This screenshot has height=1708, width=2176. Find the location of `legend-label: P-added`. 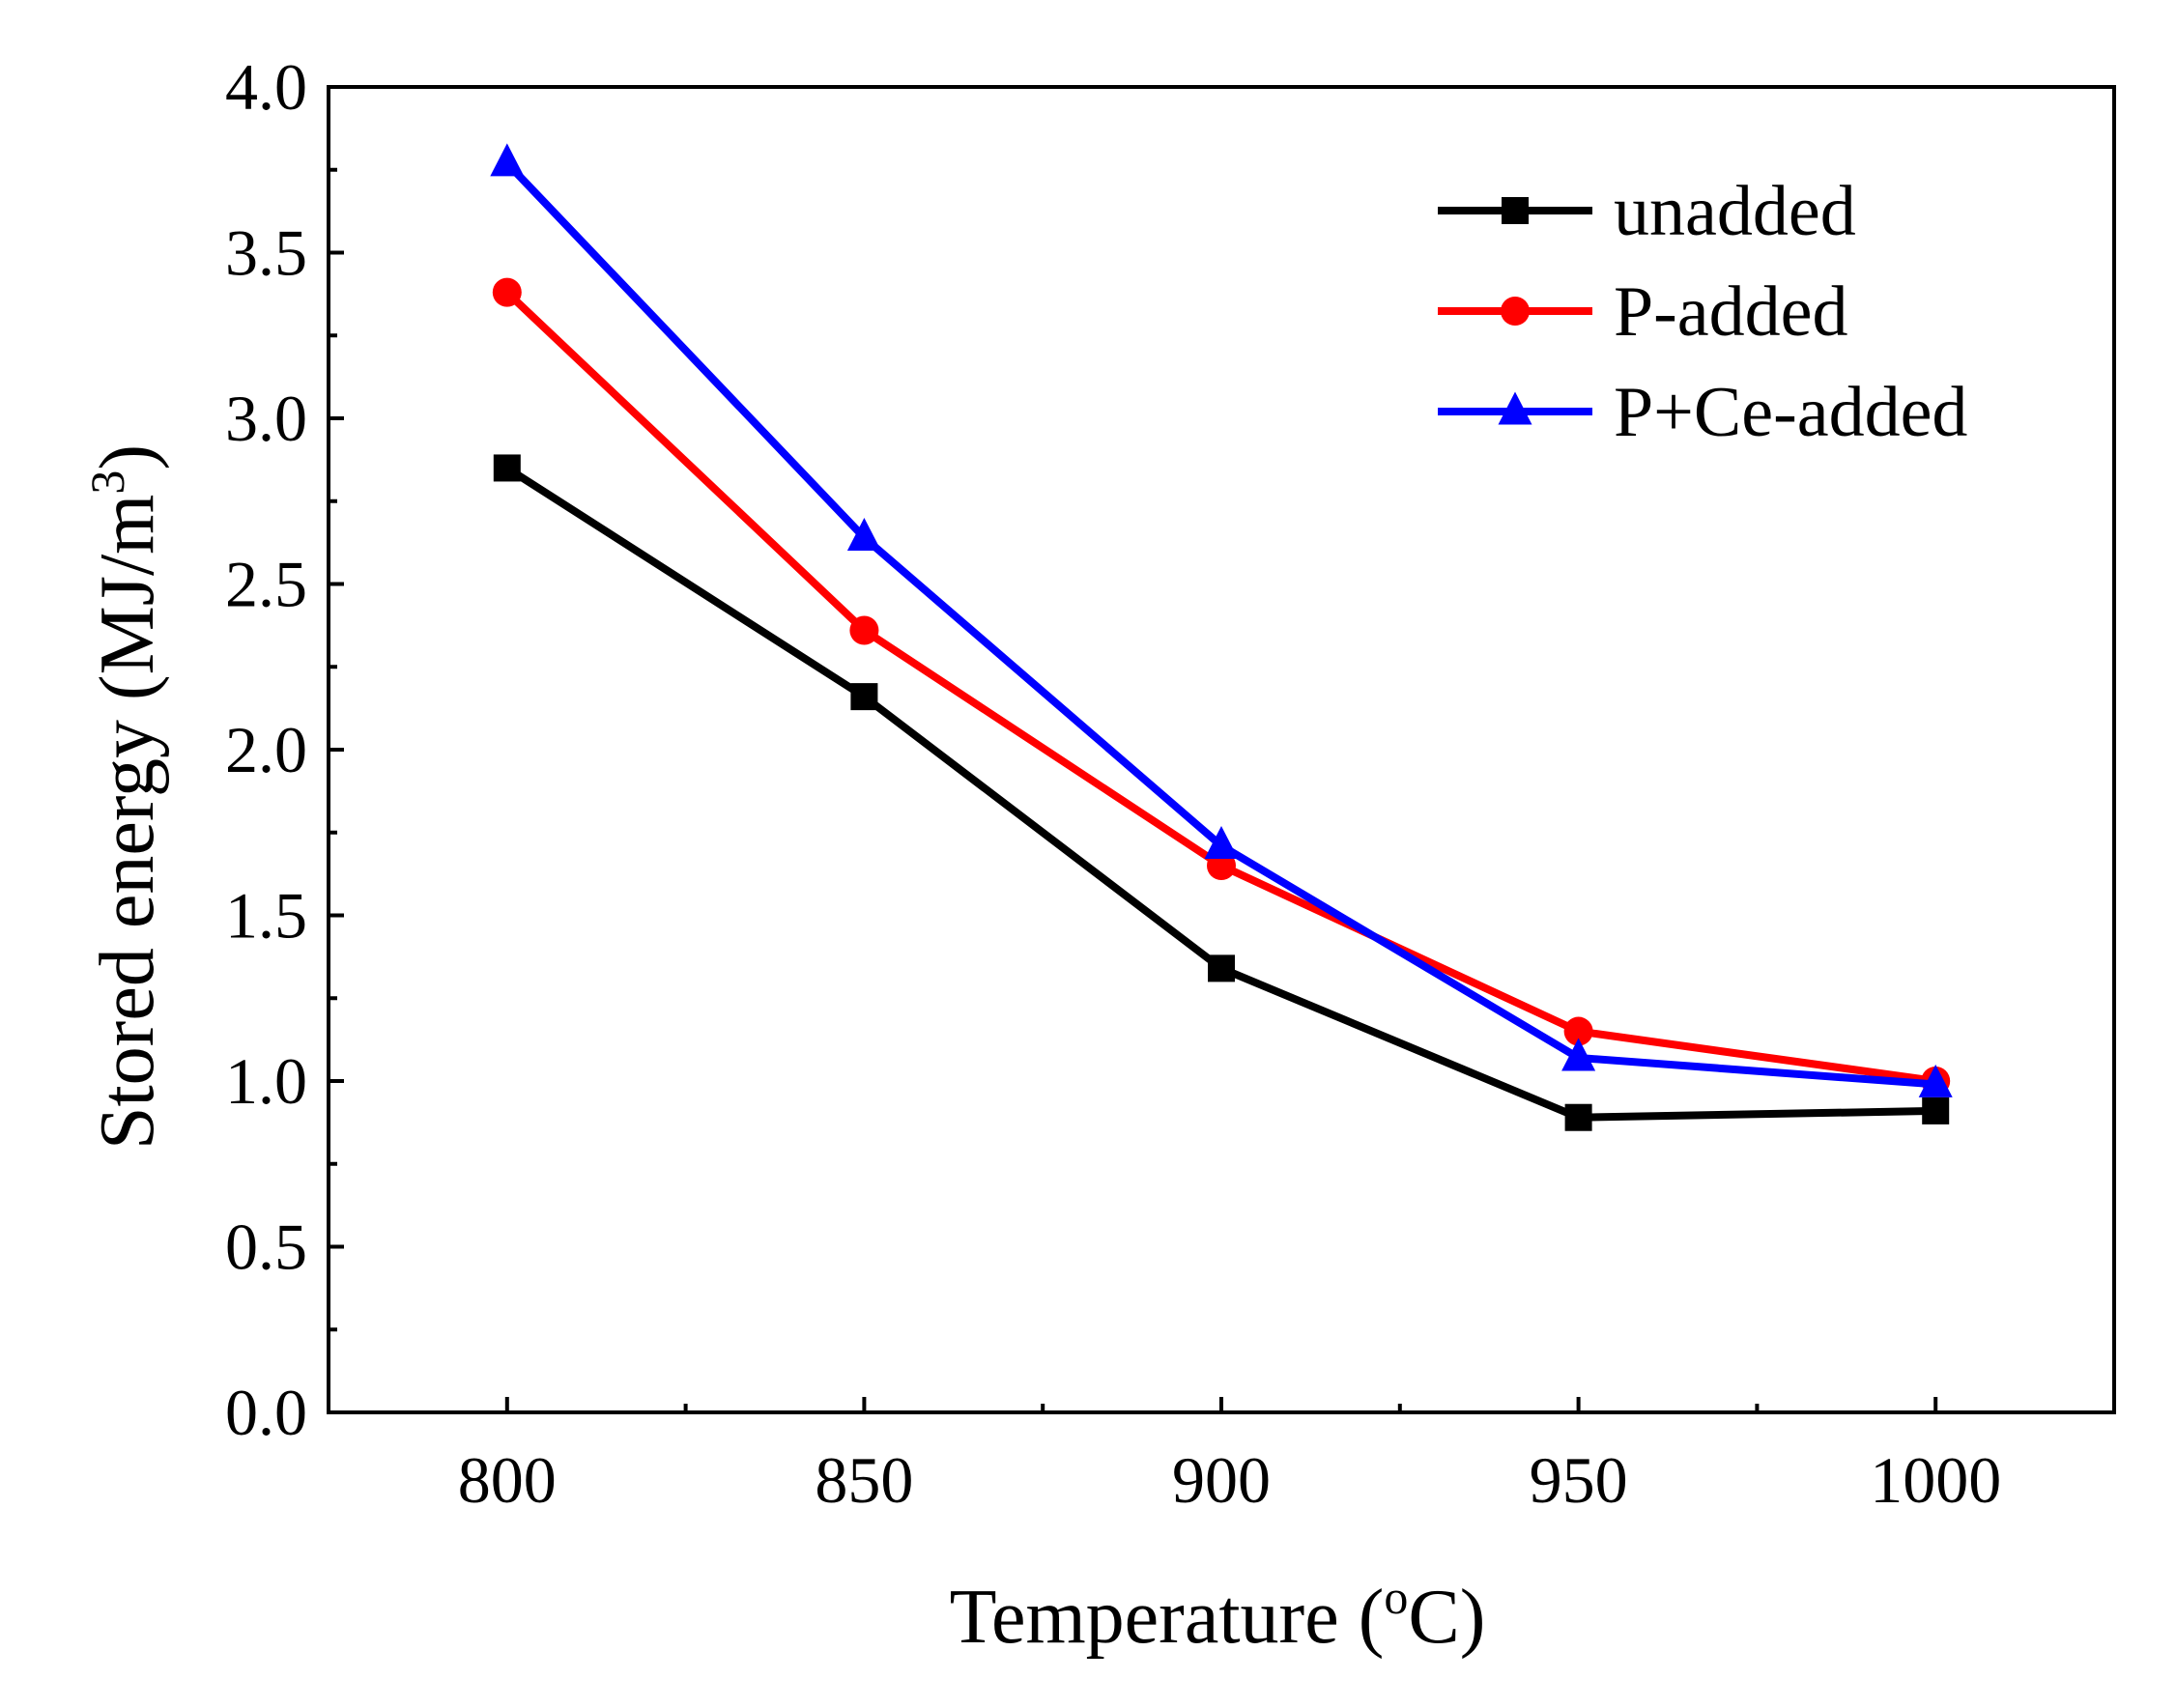

legend-label: P-added is located at coordinates (1731, 312).